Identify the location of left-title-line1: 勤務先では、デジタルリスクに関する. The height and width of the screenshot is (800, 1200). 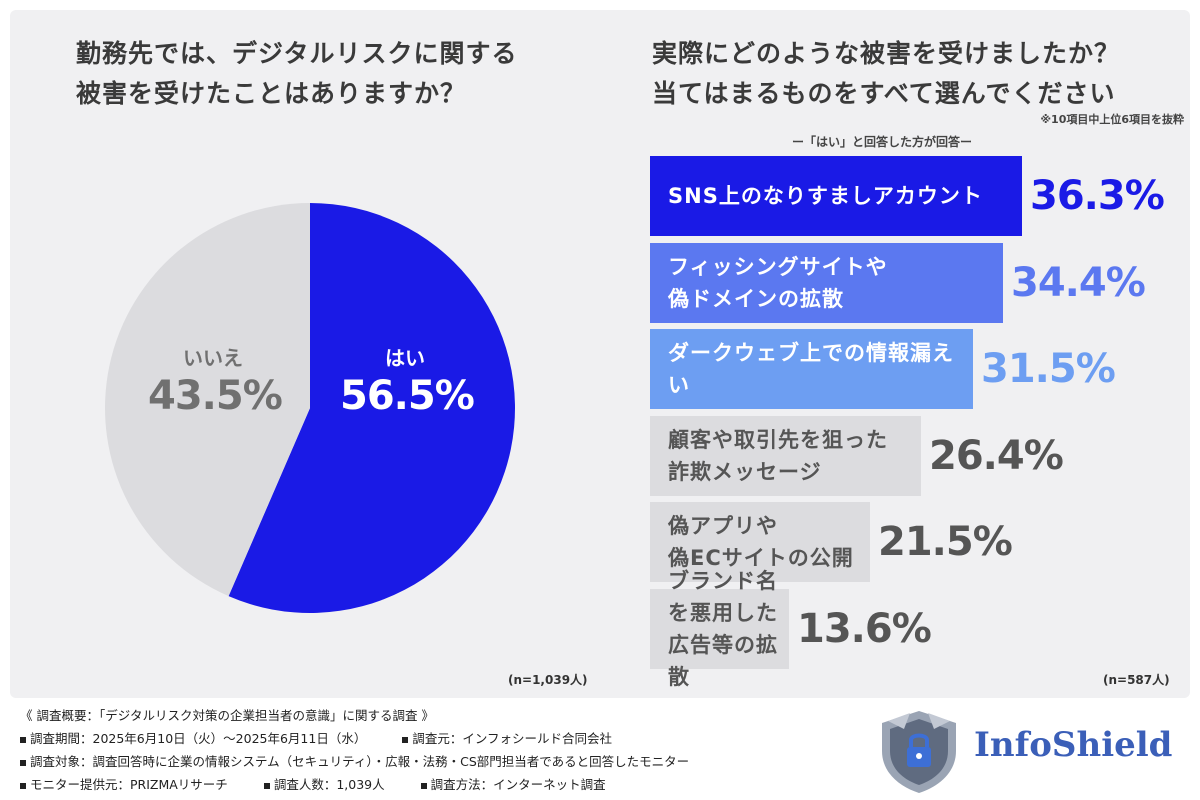
(297, 53).